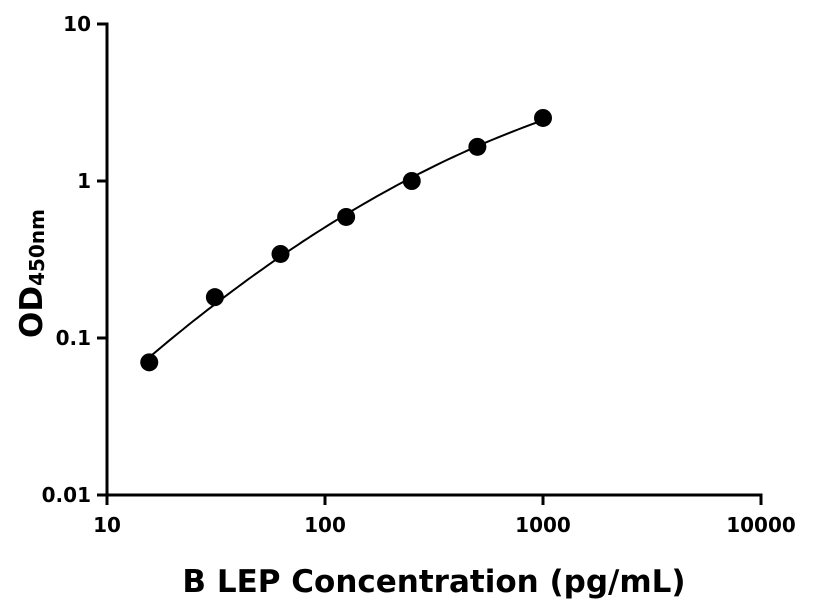 The height and width of the screenshot is (612, 816). Describe the element at coordinates (433, 582) in the screenshot. I see `x-axis-title: B LEP Concentration (pg/mL)` at that location.